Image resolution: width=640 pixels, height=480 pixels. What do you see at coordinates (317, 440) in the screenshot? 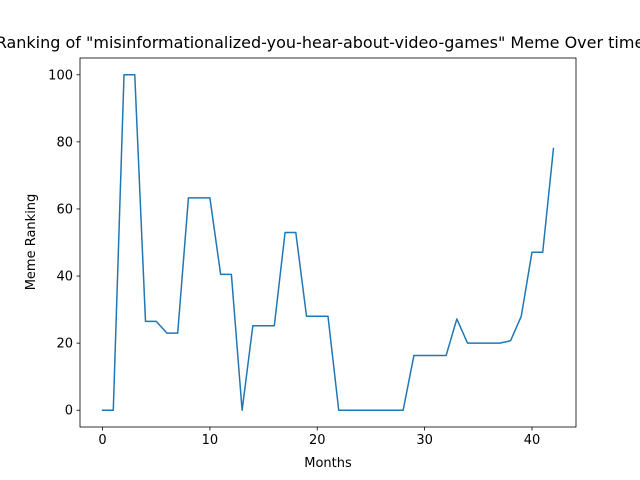
I see `x-tick-label: 20` at bounding box center [317, 440].